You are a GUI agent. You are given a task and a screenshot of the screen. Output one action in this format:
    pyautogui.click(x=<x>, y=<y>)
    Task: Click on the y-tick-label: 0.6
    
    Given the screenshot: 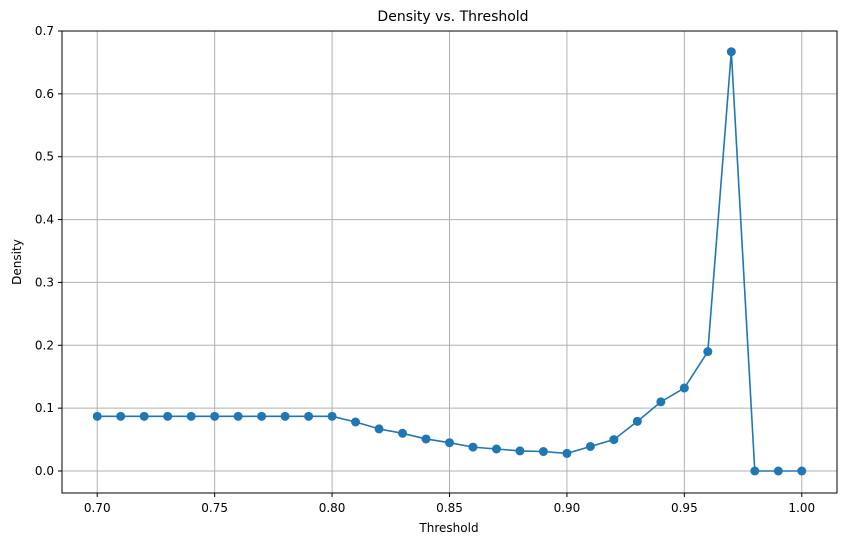 What is the action you would take?
    pyautogui.click(x=44, y=94)
    